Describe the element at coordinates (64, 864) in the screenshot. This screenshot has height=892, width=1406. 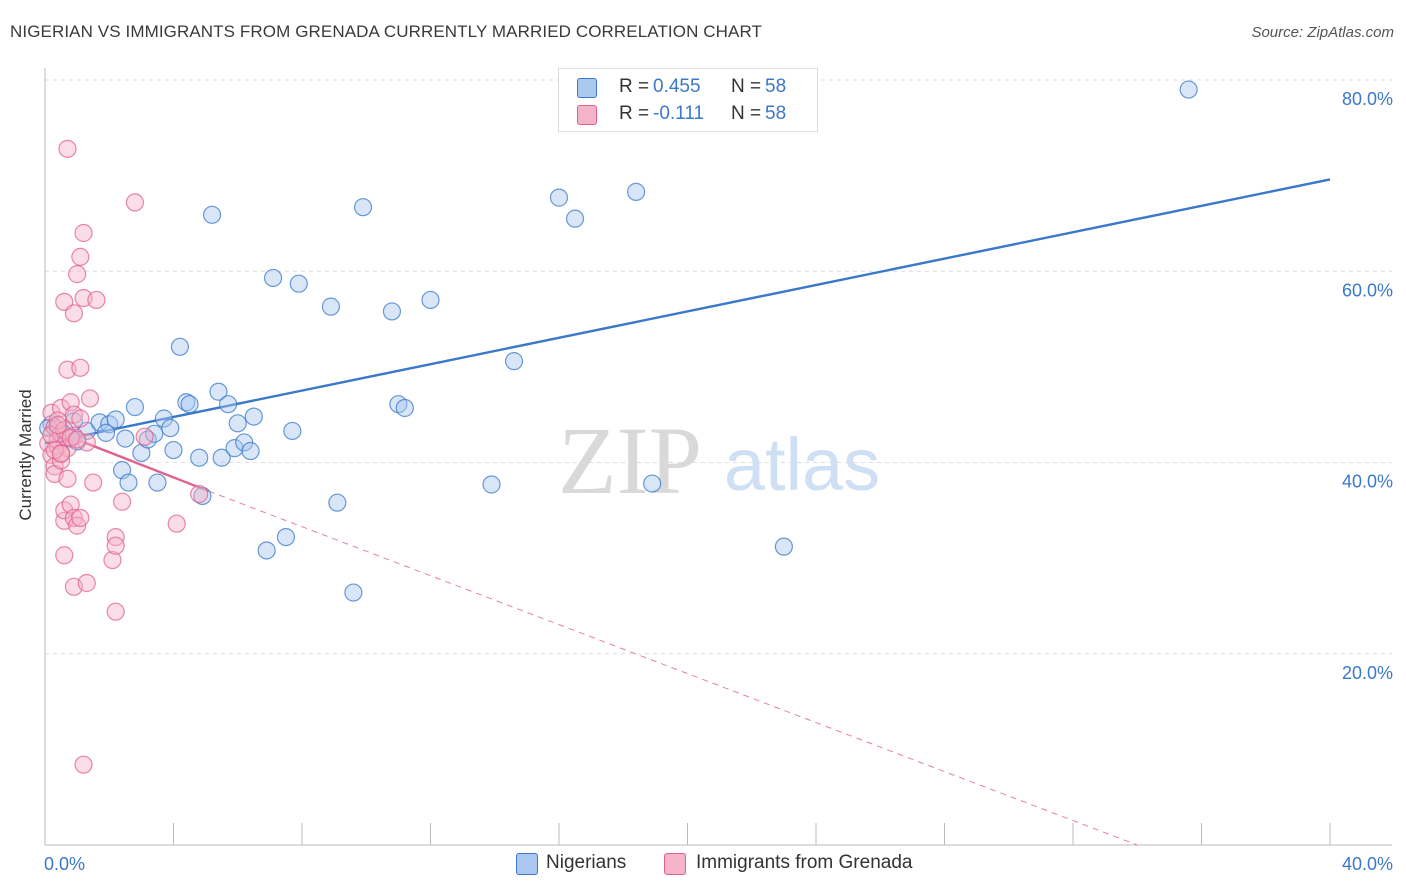
I see `x-tick-label: 0.0%` at that location.